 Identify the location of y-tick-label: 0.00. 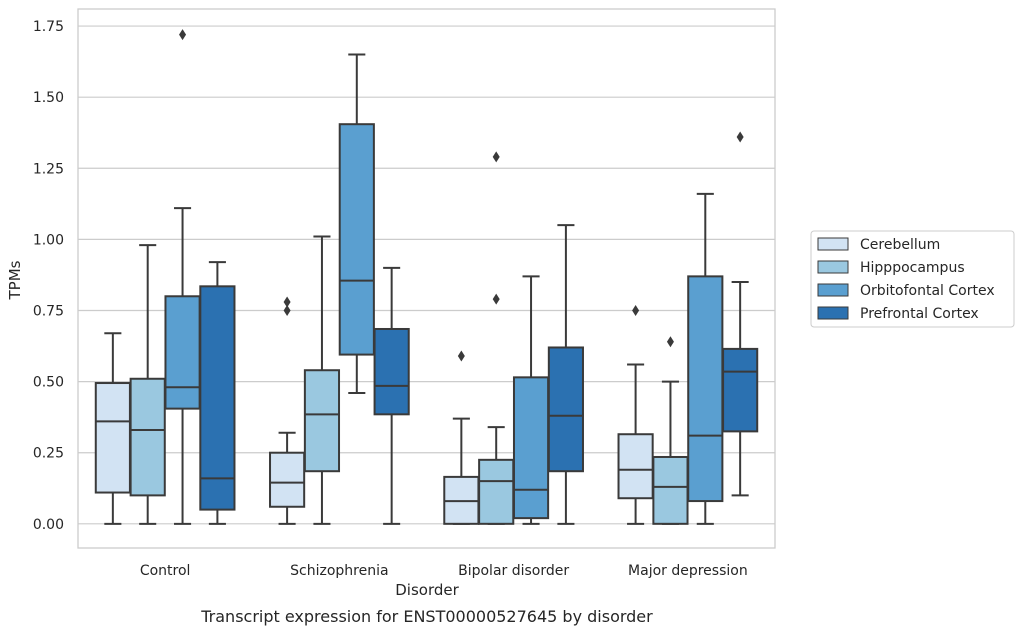
(48, 525).